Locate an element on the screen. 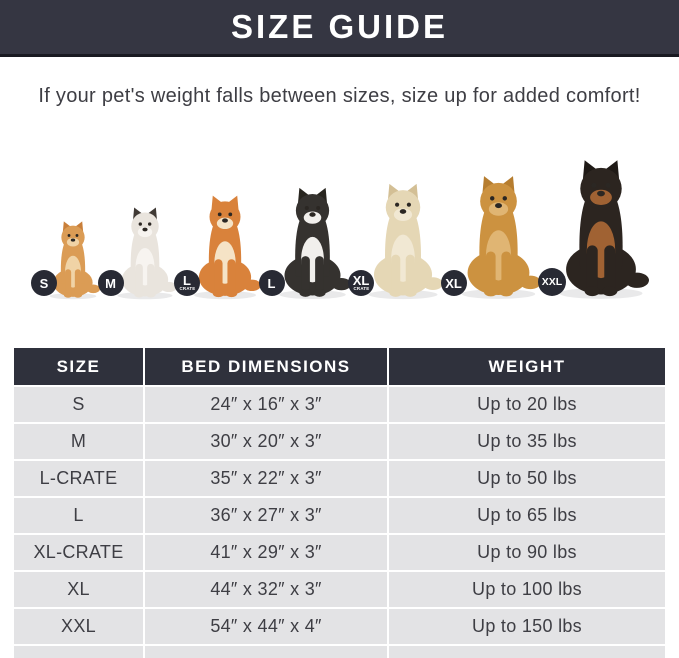 The image size is (679, 658). cell-dimensions: 30″ x 20″ x 3″ is located at coordinates (266, 441).